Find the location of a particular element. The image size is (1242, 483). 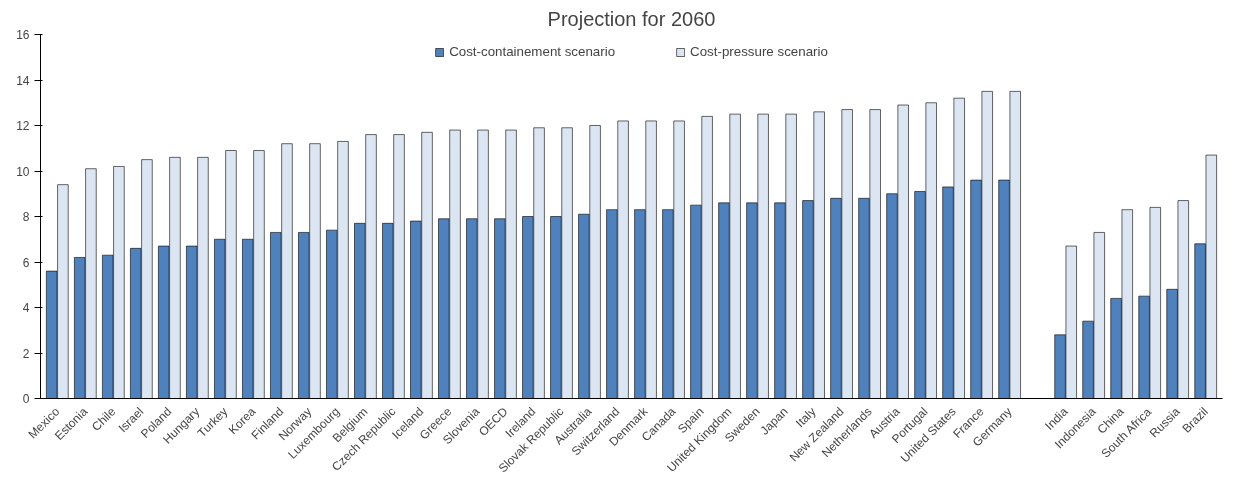

y-tick-label: 16 is located at coordinates (23, 35).